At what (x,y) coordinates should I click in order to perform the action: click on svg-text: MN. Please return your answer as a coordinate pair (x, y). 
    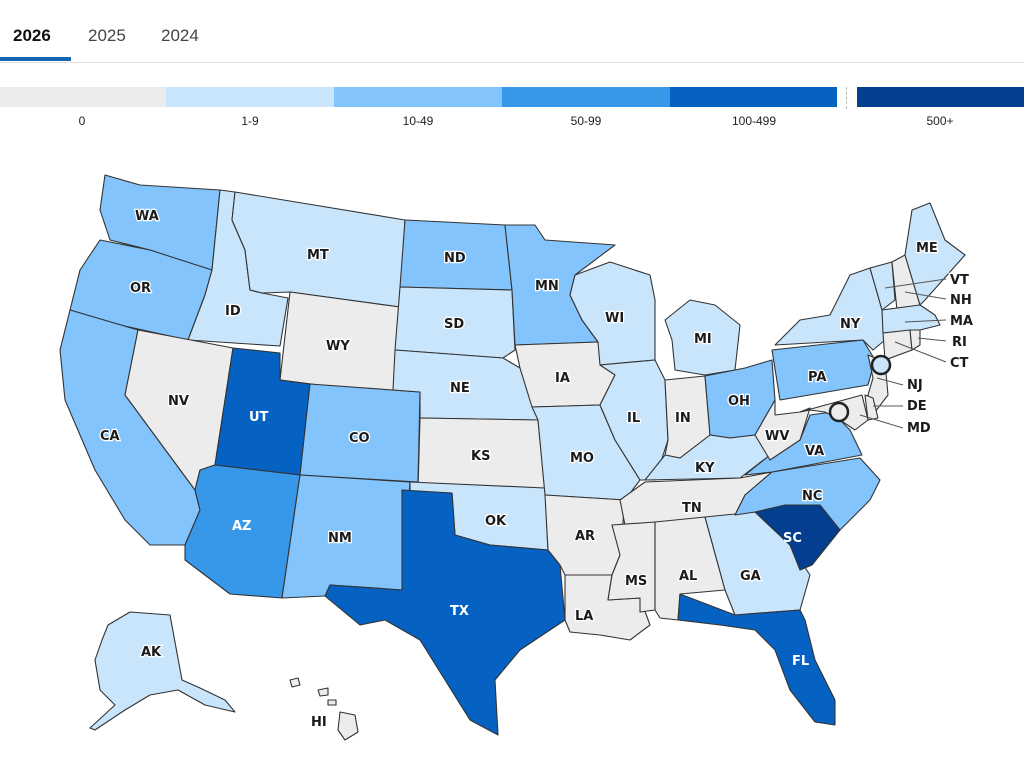
    Looking at the image, I should click on (547, 286).